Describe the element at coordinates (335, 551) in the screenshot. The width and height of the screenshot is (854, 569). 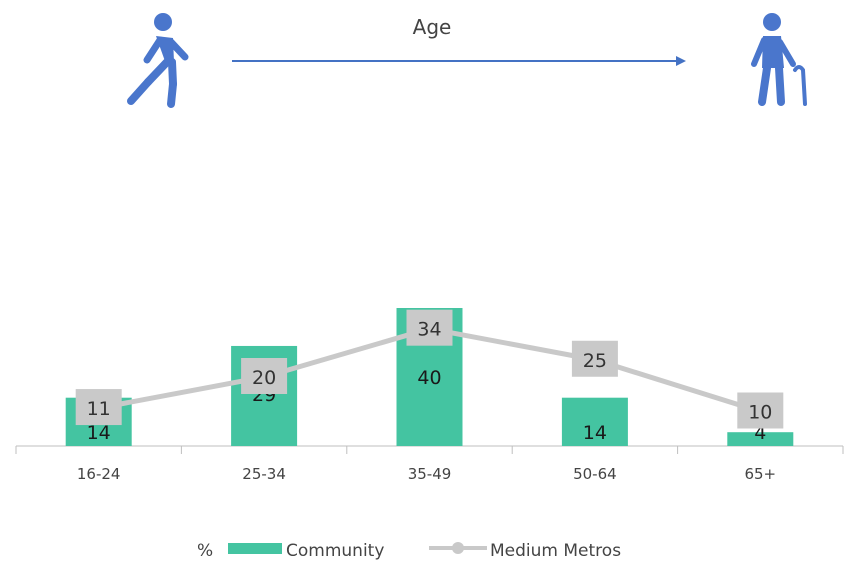
I see `legend-community-label: Community` at that location.